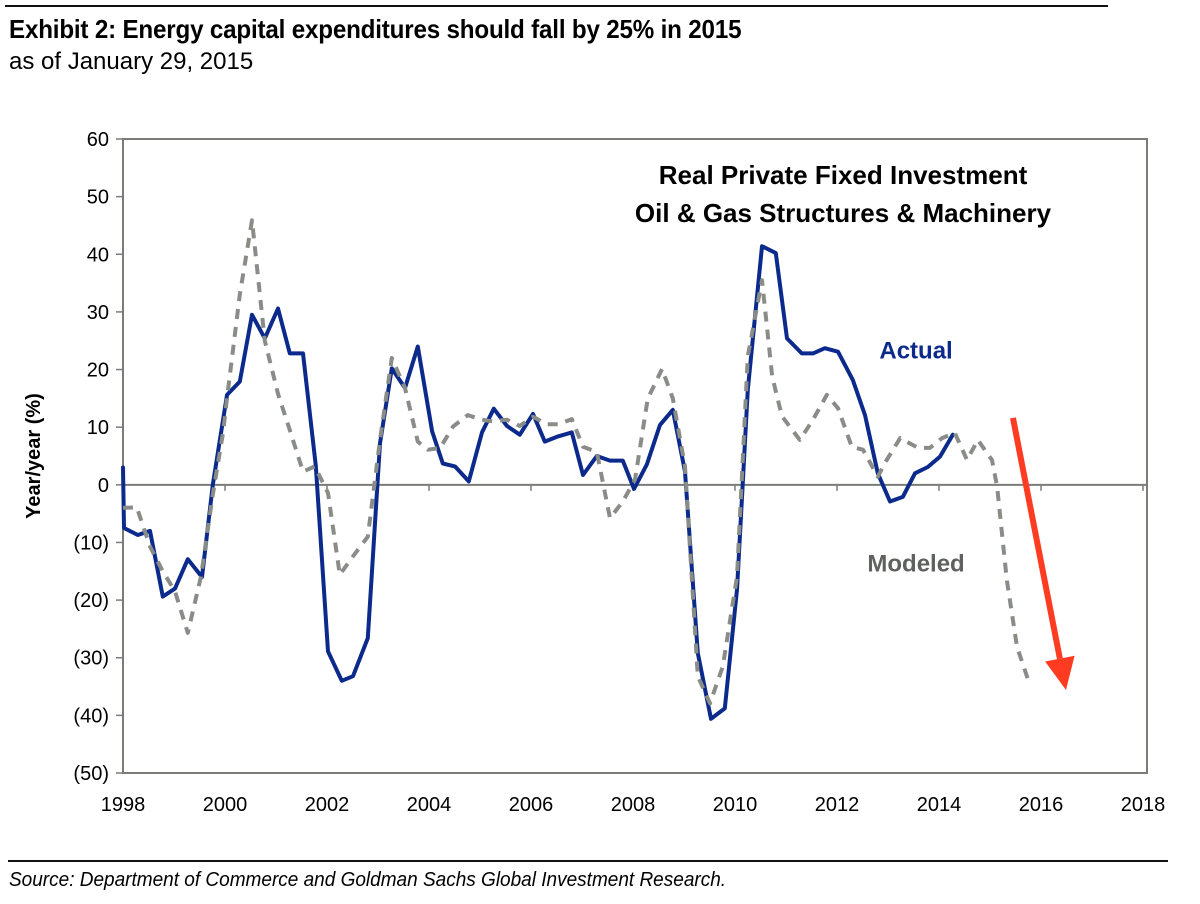 This screenshot has width=1200, height=904. What do you see at coordinates (735, 805) in the screenshot?
I see `x-tick-label: 2010` at bounding box center [735, 805].